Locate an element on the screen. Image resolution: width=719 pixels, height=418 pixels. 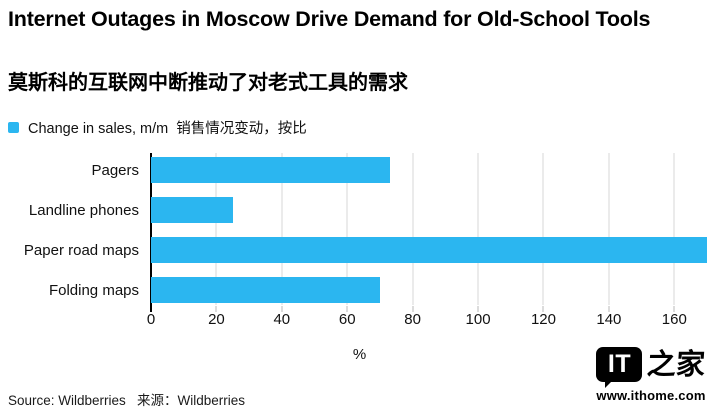
bar-folding-maps is located at coordinates (265, 290).